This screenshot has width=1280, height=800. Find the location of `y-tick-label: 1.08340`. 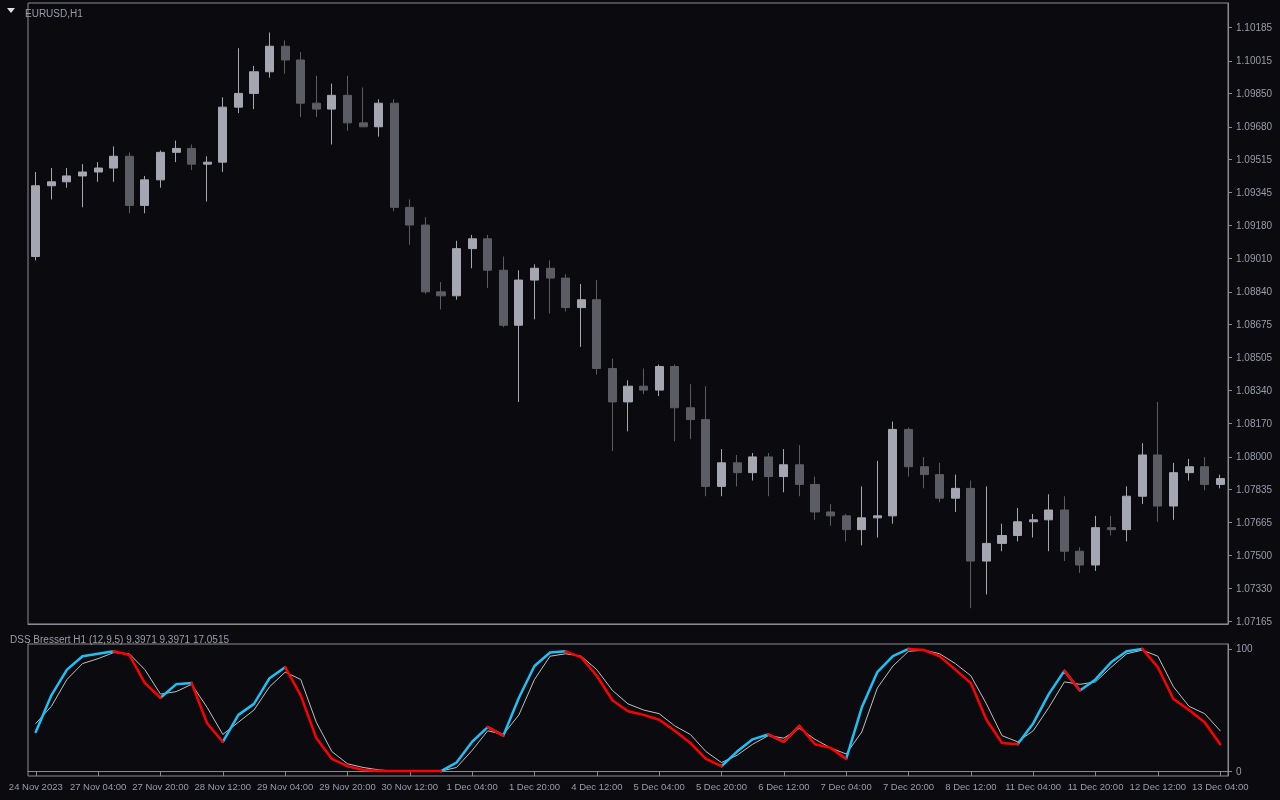

y-tick-label: 1.08340 is located at coordinates (1254, 390).